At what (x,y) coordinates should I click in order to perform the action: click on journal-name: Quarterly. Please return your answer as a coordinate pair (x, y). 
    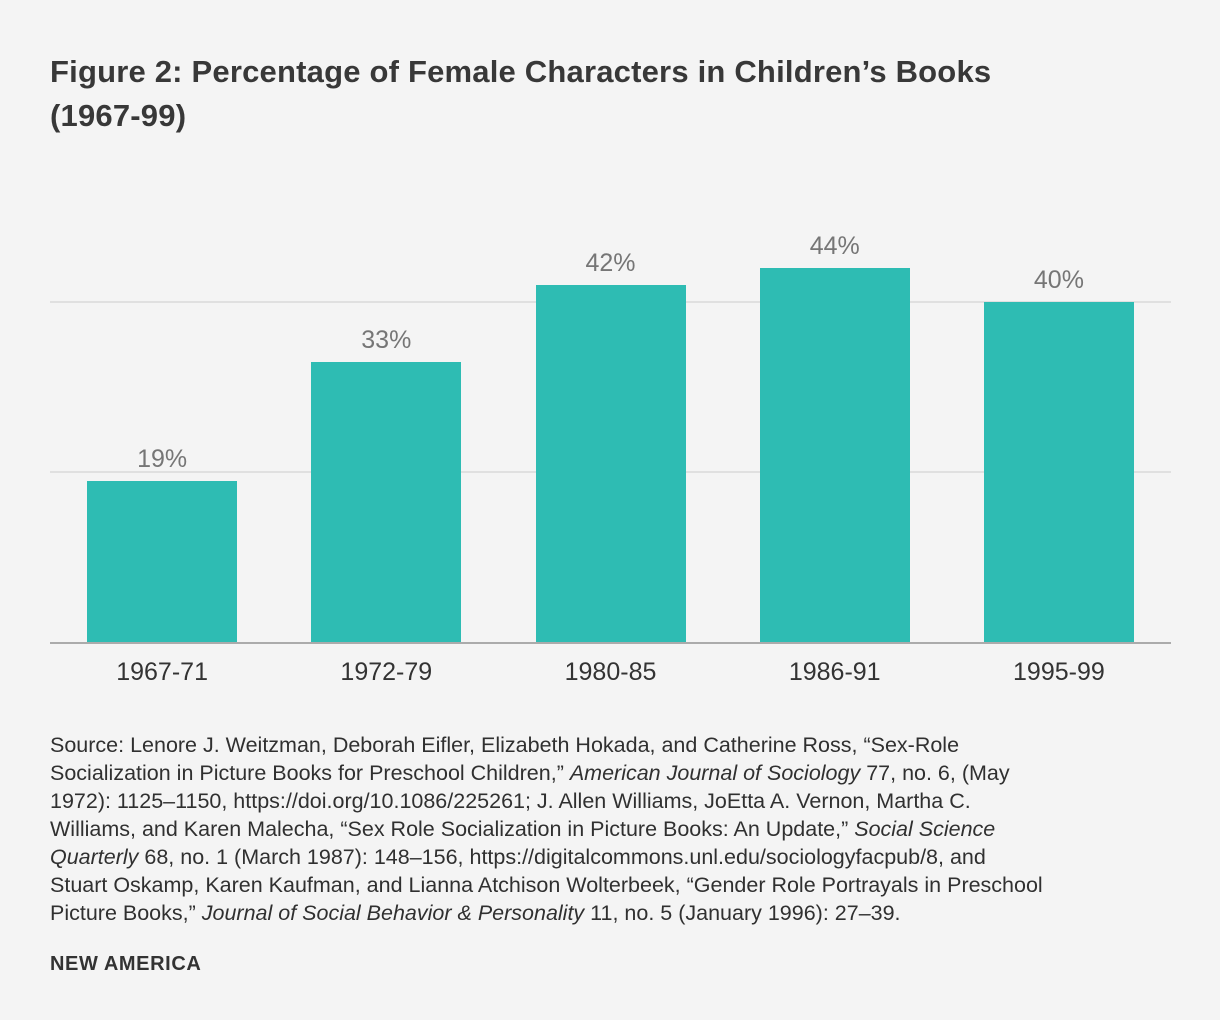
    Looking at the image, I should click on (94, 857).